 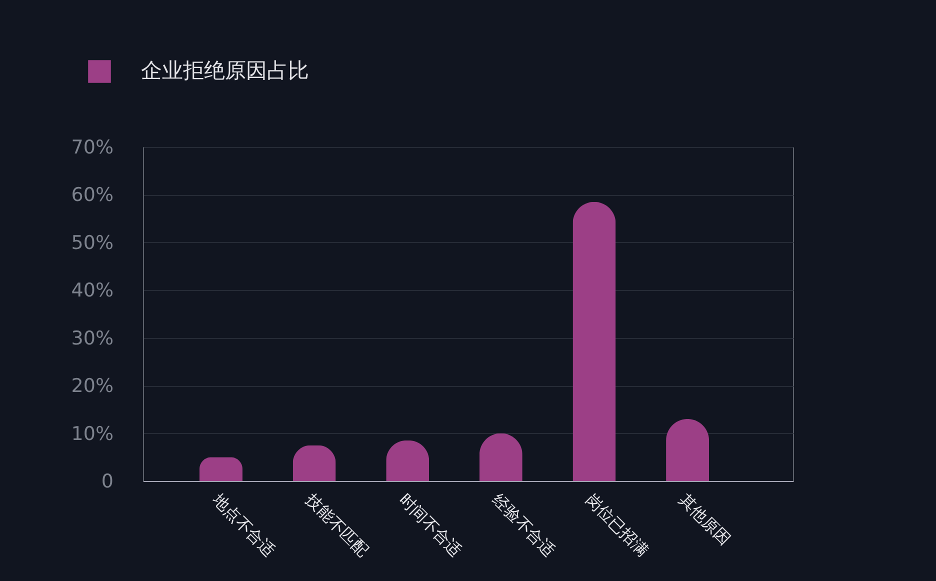 What do you see at coordinates (523, 525) in the screenshot?
I see `x-tick-label: 经验不合适` at bounding box center [523, 525].